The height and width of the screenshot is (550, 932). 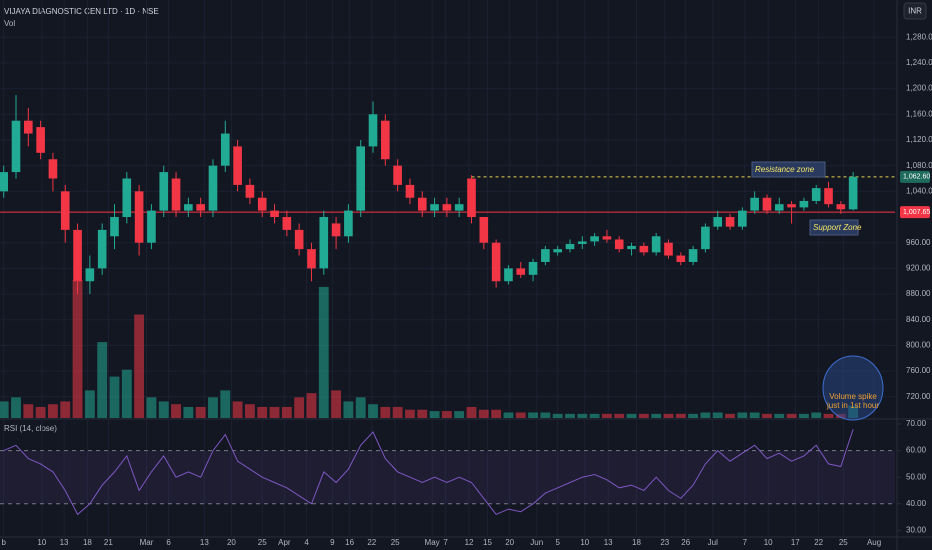 What do you see at coordinates (919, 113) in the screenshot?
I see `y-tick-label: 1,160.00` at bounding box center [919, 113].